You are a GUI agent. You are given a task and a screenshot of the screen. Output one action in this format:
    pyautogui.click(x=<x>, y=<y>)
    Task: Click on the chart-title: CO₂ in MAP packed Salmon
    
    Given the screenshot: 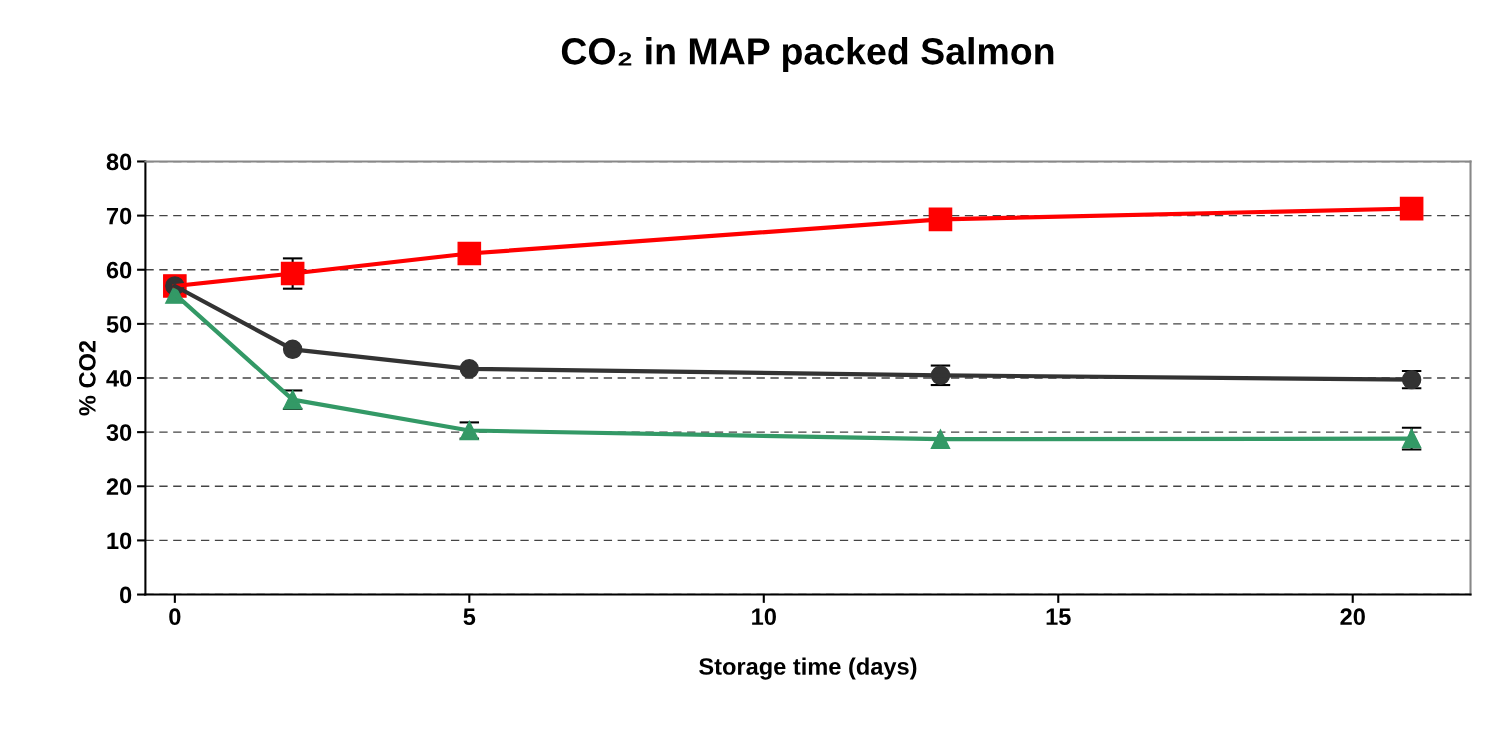 What is the action you would take?
    pyautogui.click(x=807, y=55)
    